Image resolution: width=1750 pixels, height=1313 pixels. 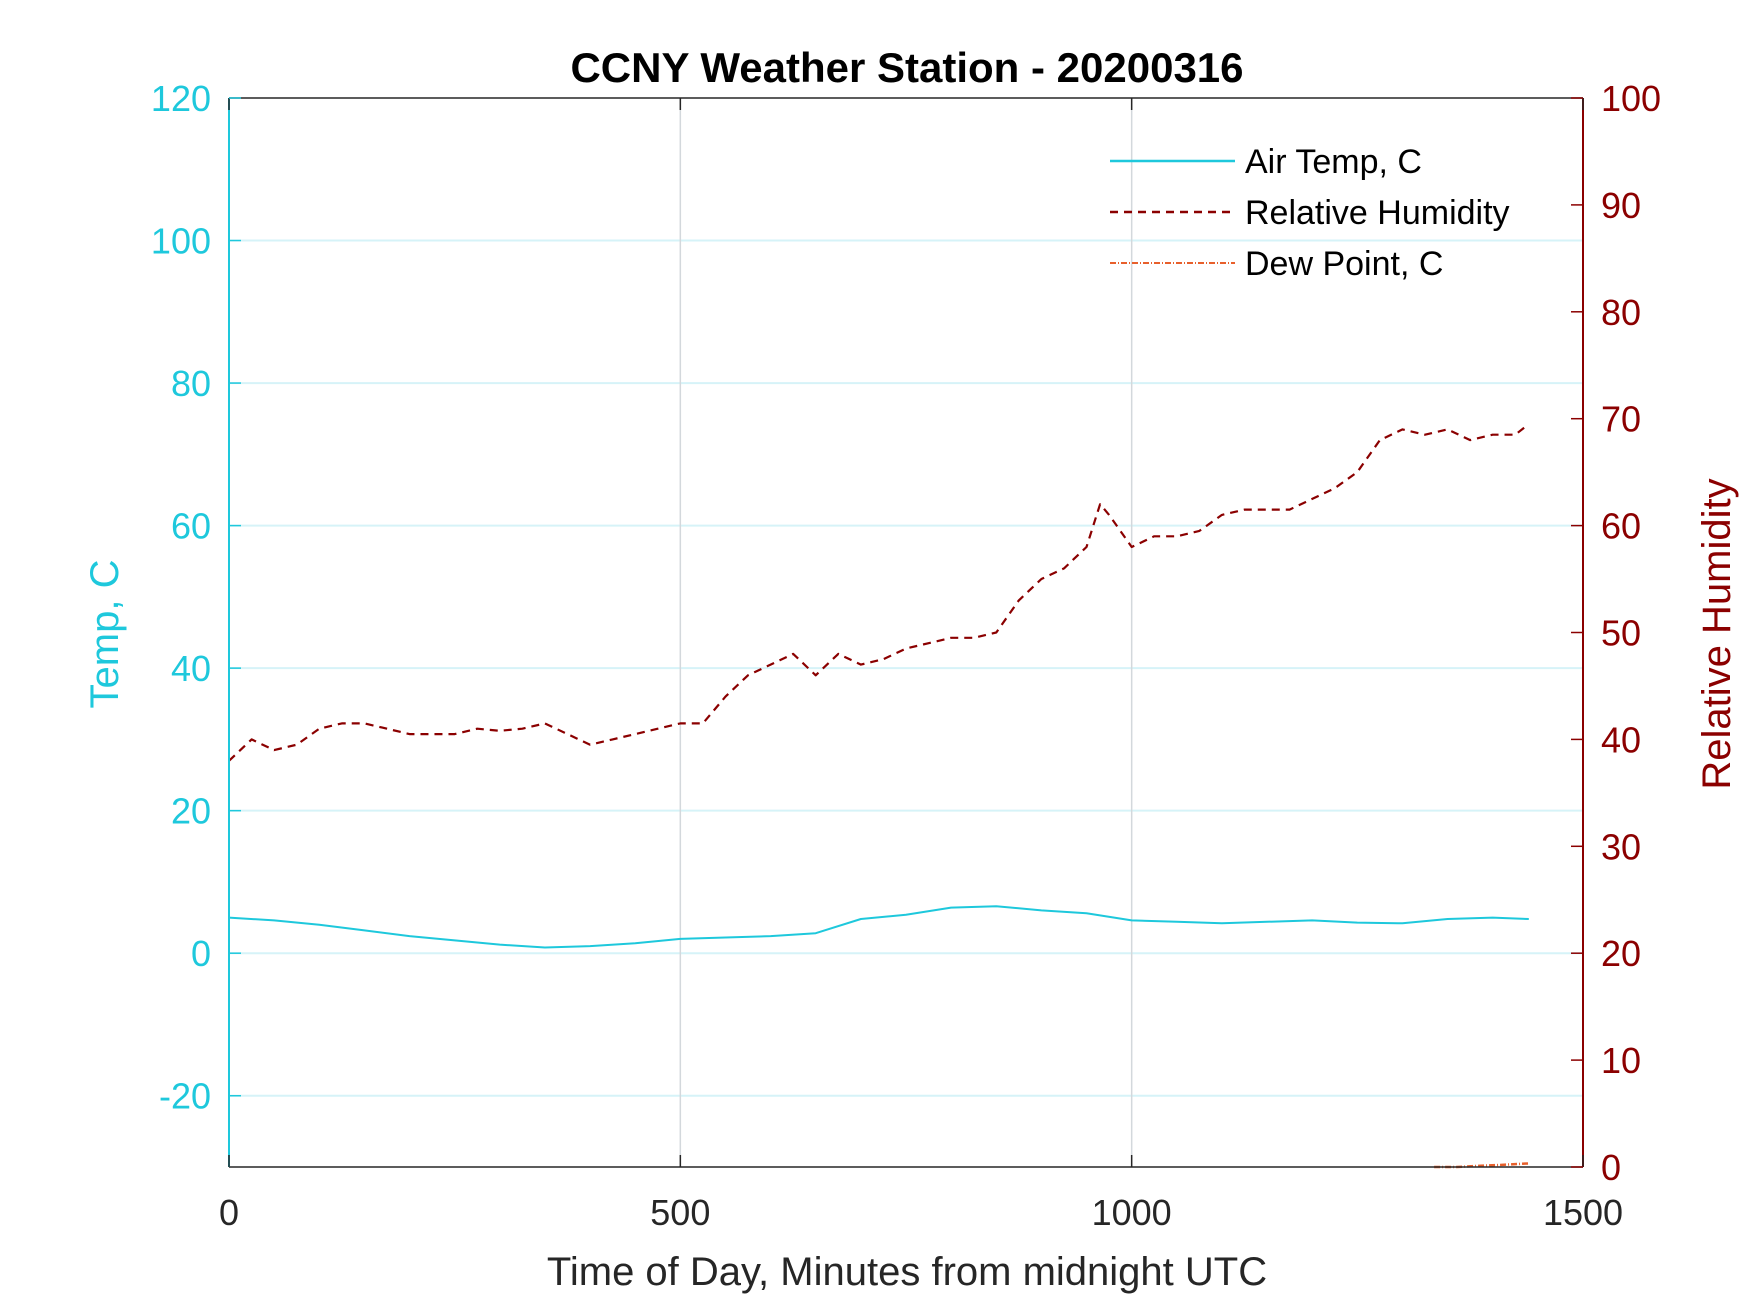 What do you see at coordinates (191, 811) in the screenshot?
I see `y-tick-label-left: 20` at bounding box center [191, 811].